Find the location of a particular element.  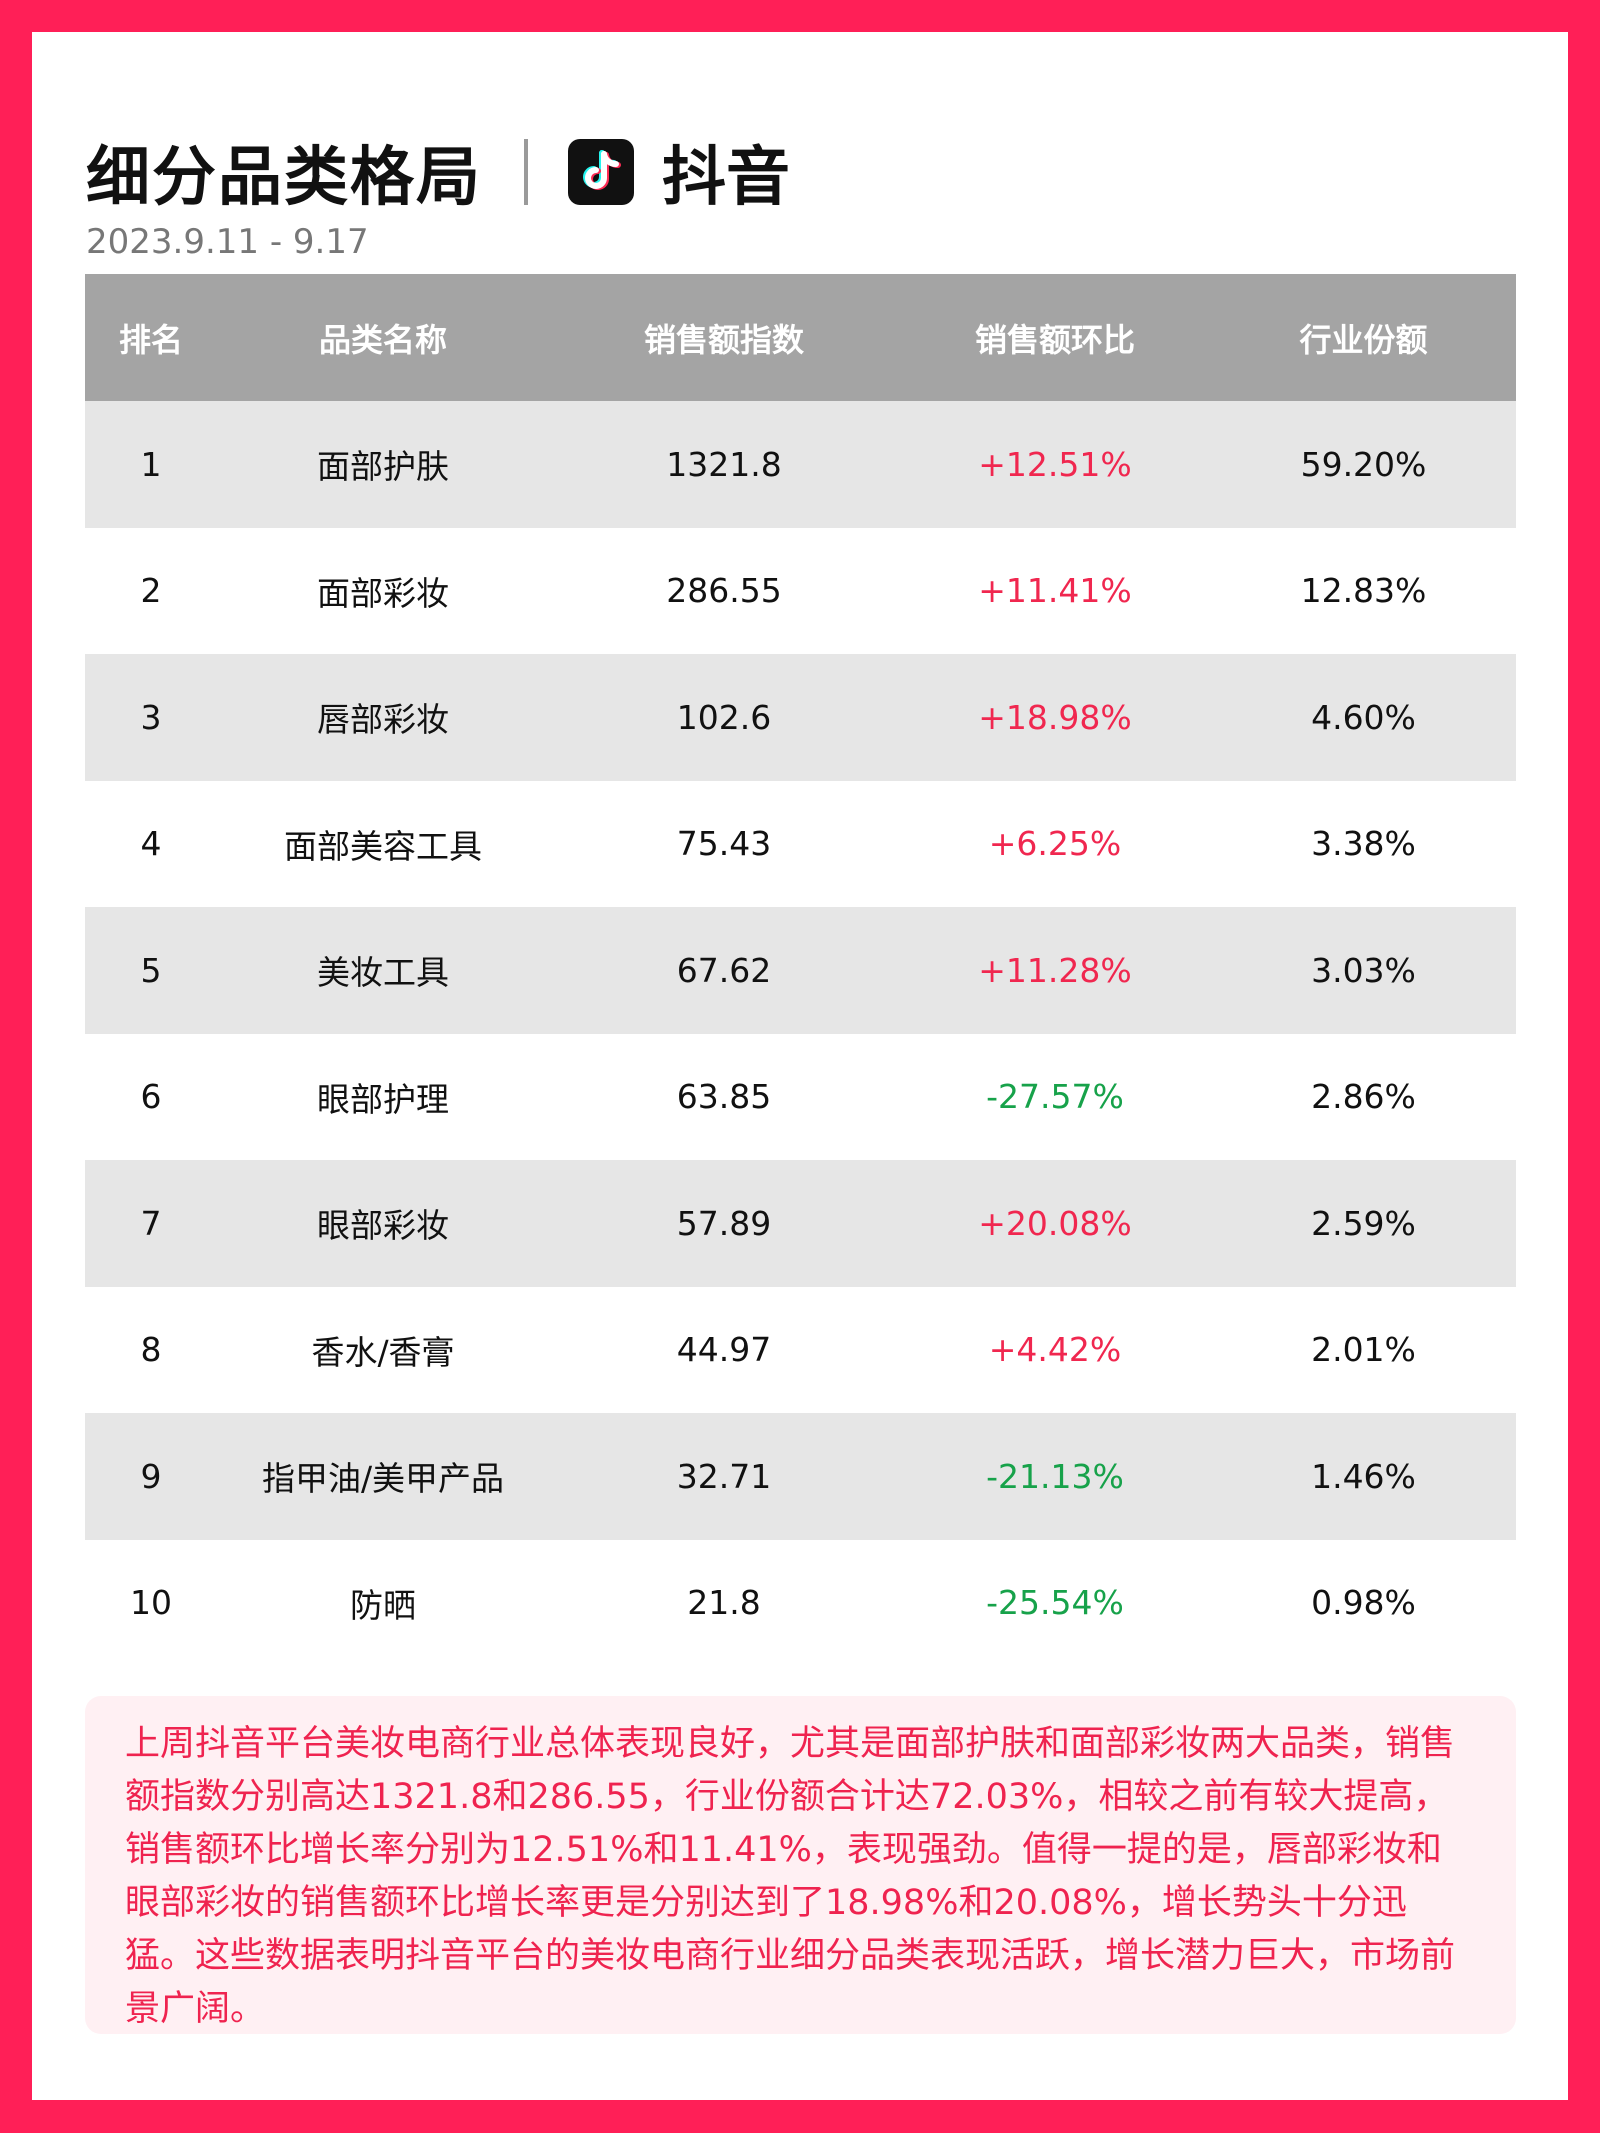

mom-cell: +6.25% is located at coordinates (1055, 843).